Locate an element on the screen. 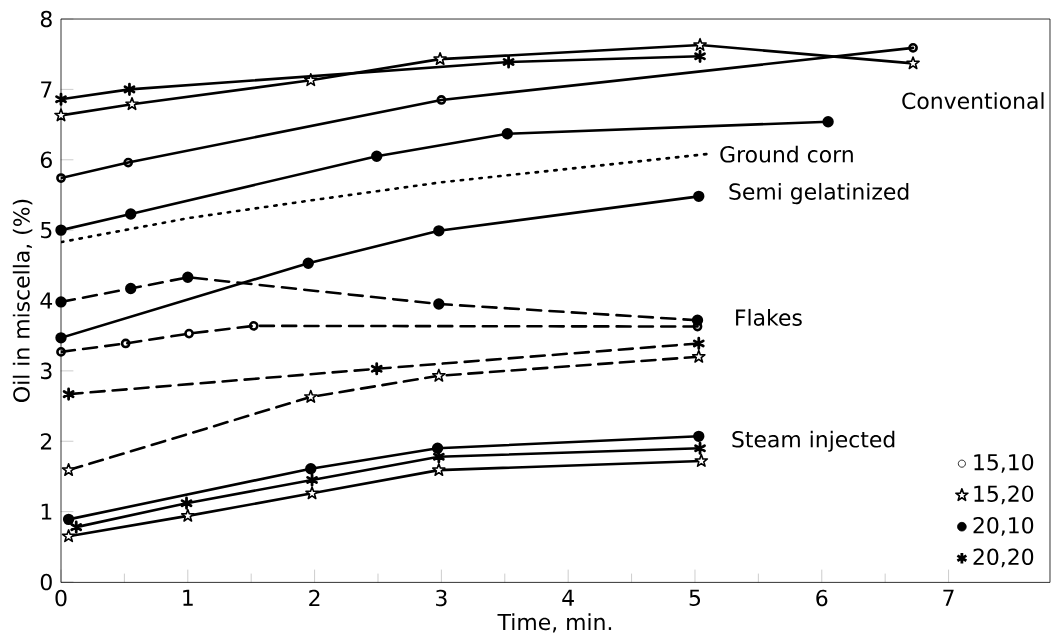 The width and height of the screenshot is (1053, 644). y-tick-label: 2 is located at coordinates (46, 441).